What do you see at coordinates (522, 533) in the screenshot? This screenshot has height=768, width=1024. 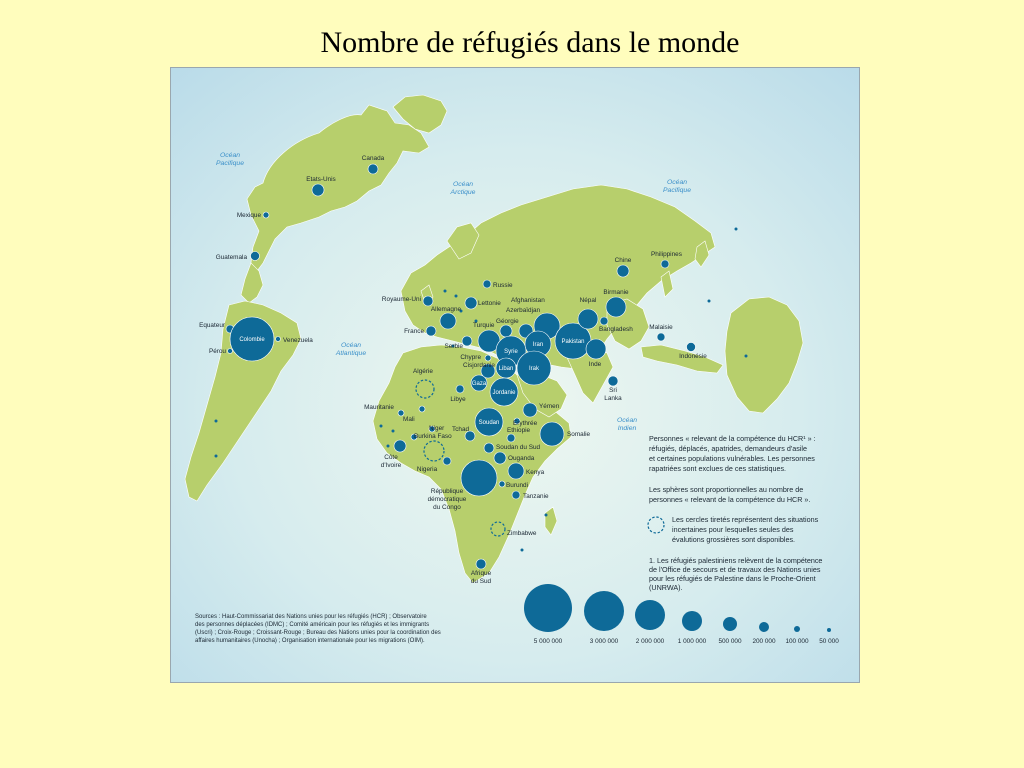 I see `label-zimbabwe: Zimbabwe` at bounding box center [522, 533].